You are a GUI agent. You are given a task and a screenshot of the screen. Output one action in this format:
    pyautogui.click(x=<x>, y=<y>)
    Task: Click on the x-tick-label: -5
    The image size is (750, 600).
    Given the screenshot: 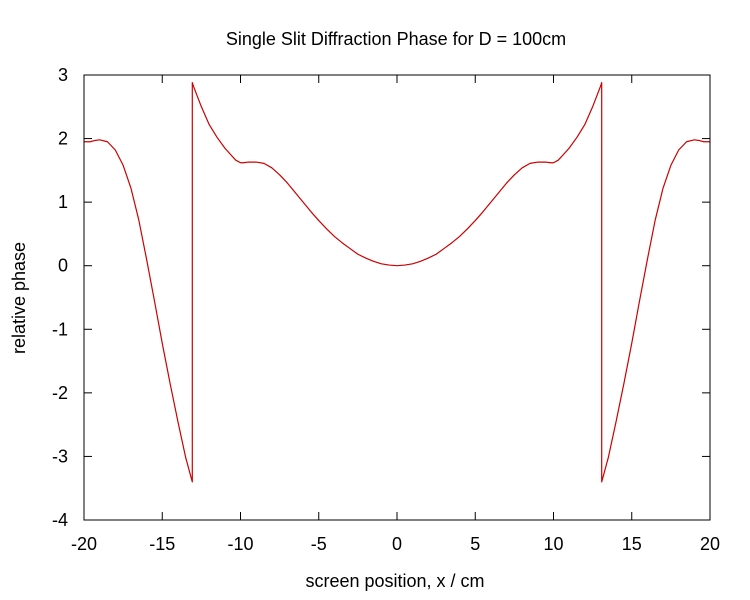 What is the action you would take?
    pyautogui.click(x=319, y=544)
    